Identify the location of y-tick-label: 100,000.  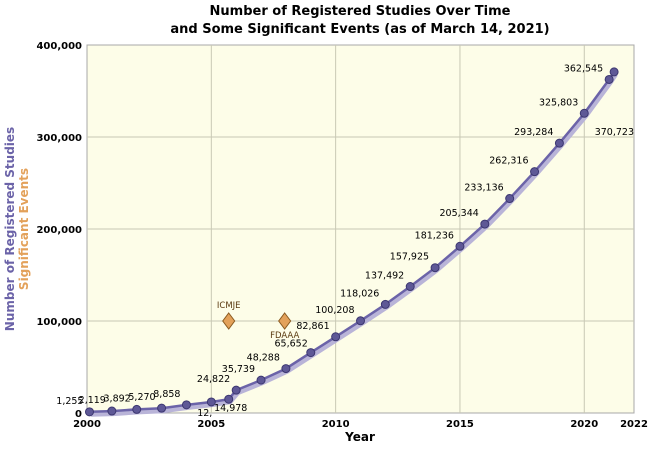
(59, 322).